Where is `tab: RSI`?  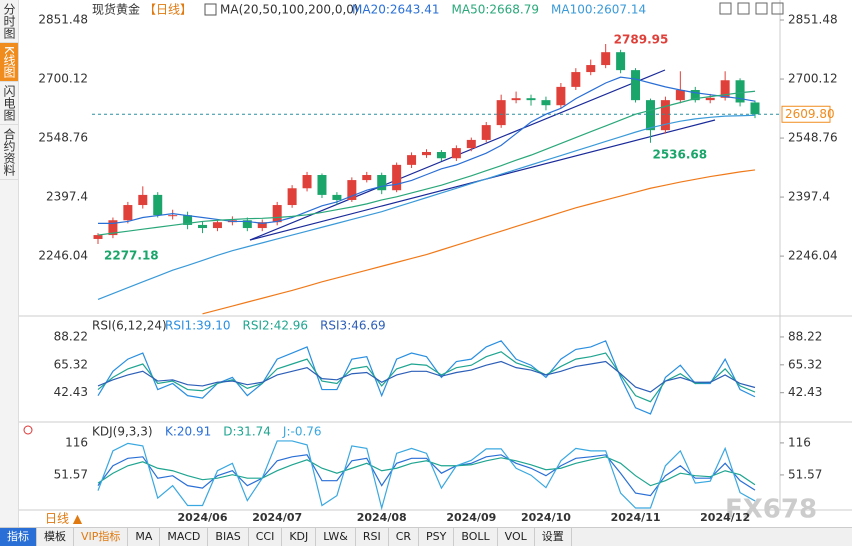 tab: RSI is located at coordinates (372, 537).